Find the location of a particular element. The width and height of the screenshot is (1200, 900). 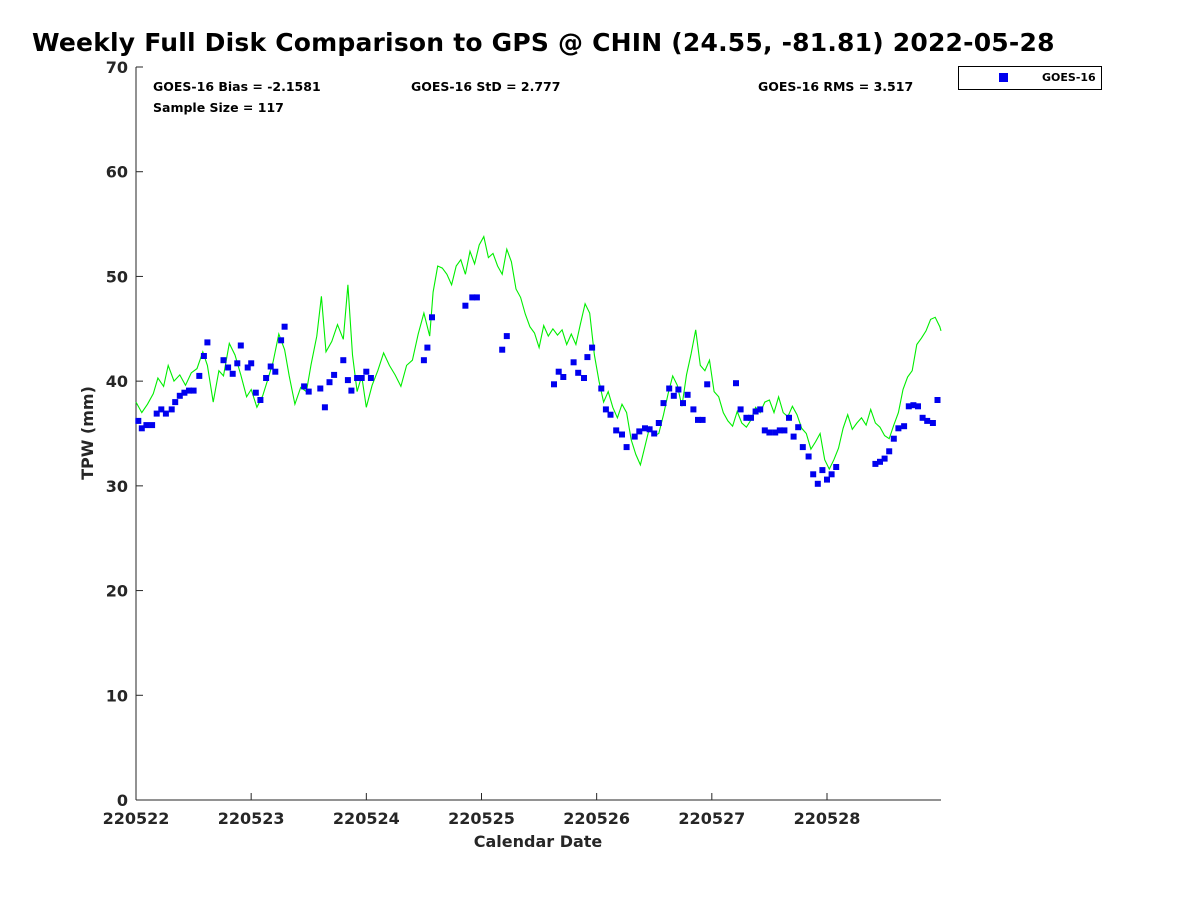

x-tick-label: 220528 is located at coordinates (827, 818).